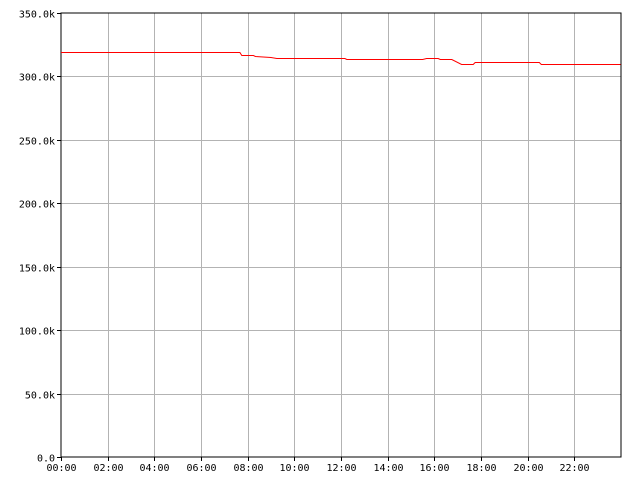 The height and width of the screenshot is (480, 640). I want to click on y-tick-label: 350.0k, so click(37, 15).